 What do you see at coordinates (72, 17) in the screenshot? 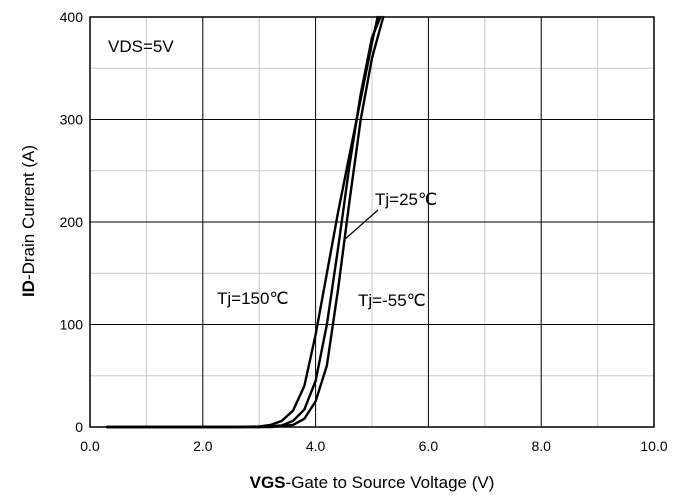
I see `y-tick-label: 400` at bounding box center [72, 17].